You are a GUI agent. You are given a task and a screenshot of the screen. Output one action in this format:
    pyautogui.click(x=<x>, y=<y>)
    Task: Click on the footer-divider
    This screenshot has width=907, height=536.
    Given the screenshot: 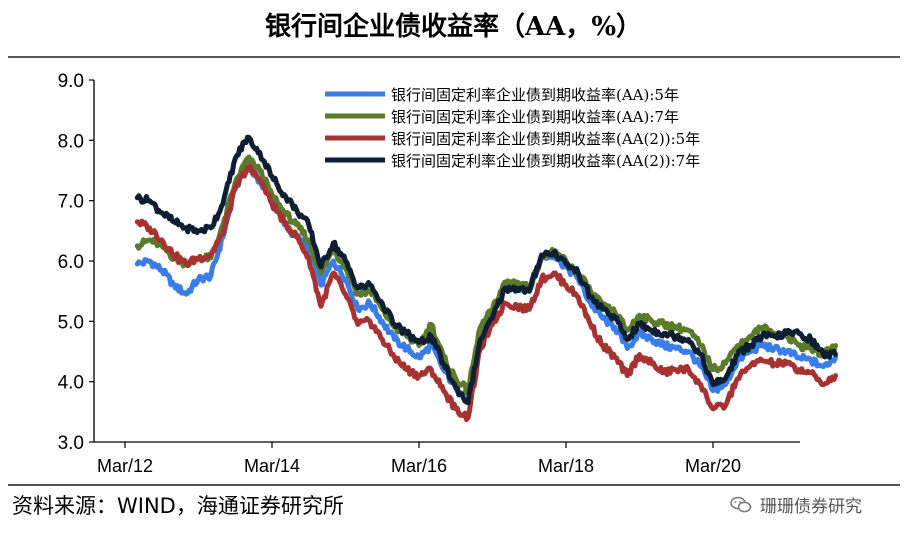 What is the action you would take?
    pyautogui.click(x=454, y=485)
    